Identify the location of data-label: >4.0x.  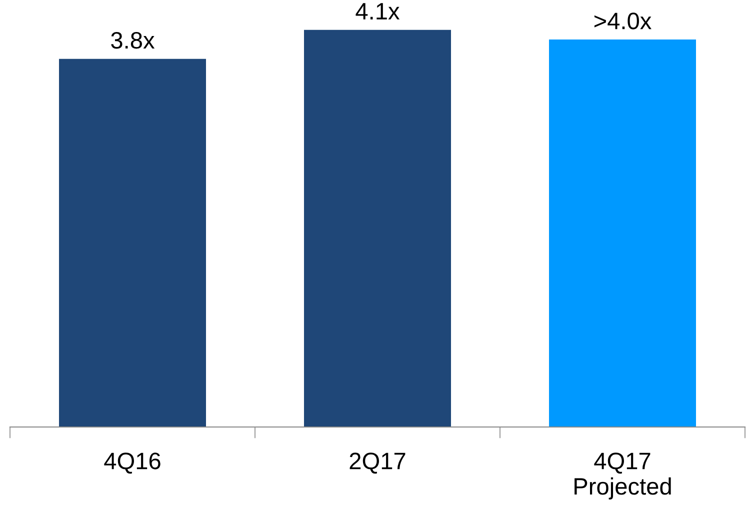
(623, 21).